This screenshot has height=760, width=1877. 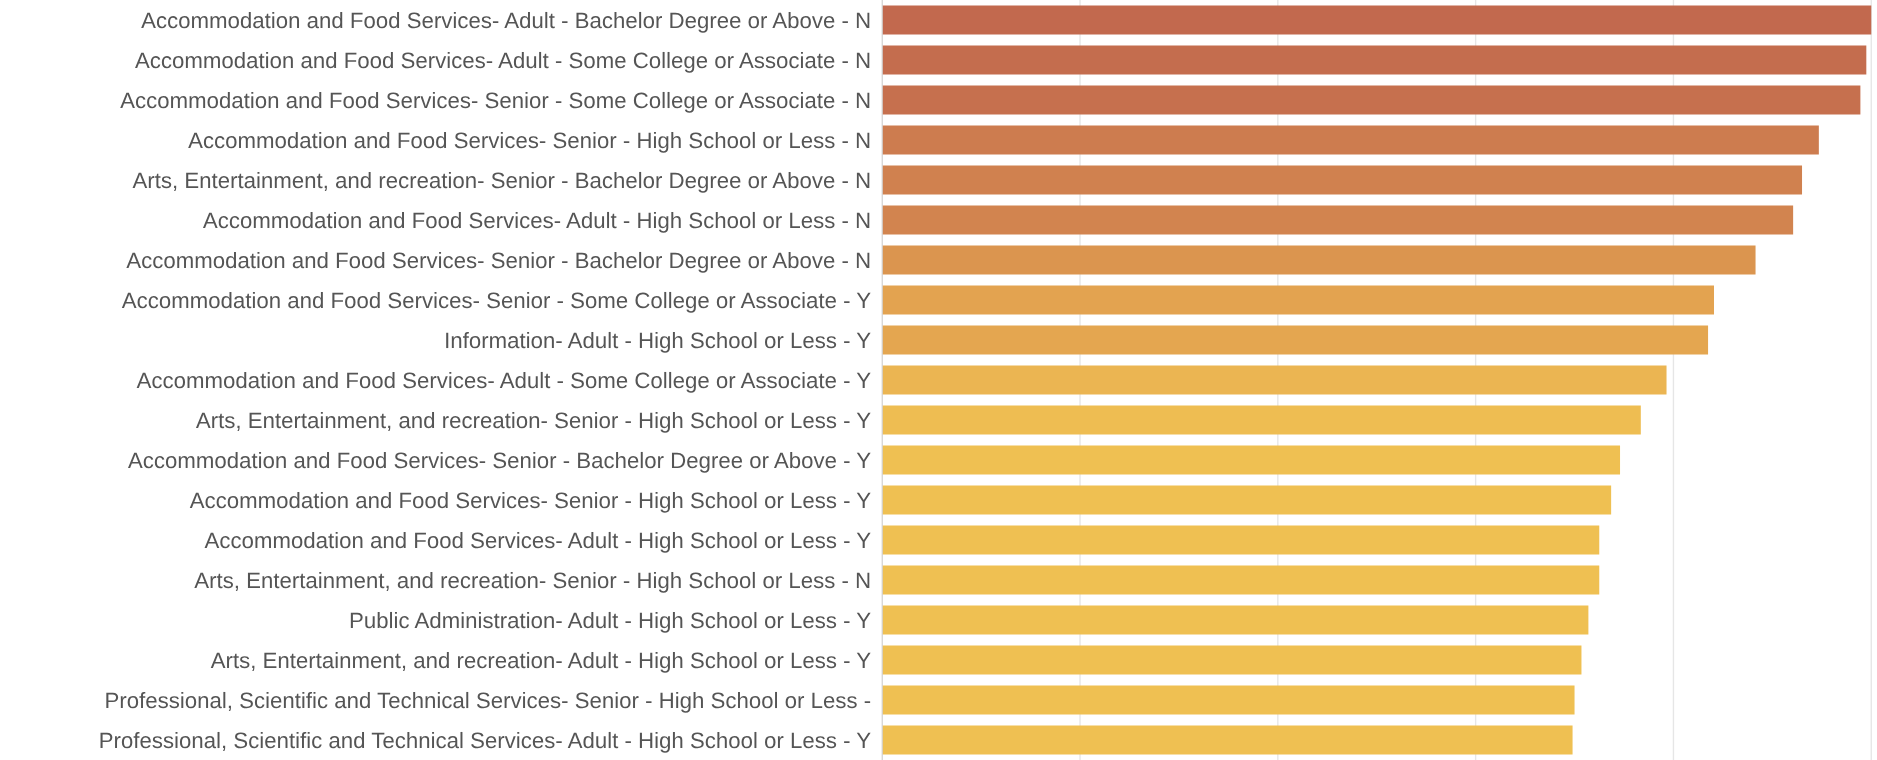 I want to click on y-tick-label: Professional, Scientific and Technical Services- Senior - High School or Less -, so click(x=488, y=702).